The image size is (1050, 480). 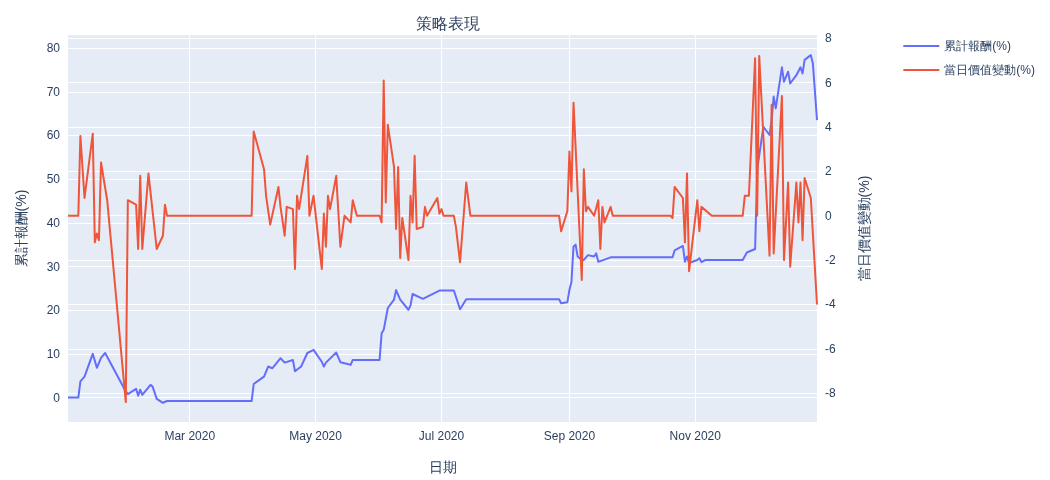 What do you see at coordinates (828, 82) in the screenshot?
I see `y2-tick-label: 6` at bounding box center [828, 82].